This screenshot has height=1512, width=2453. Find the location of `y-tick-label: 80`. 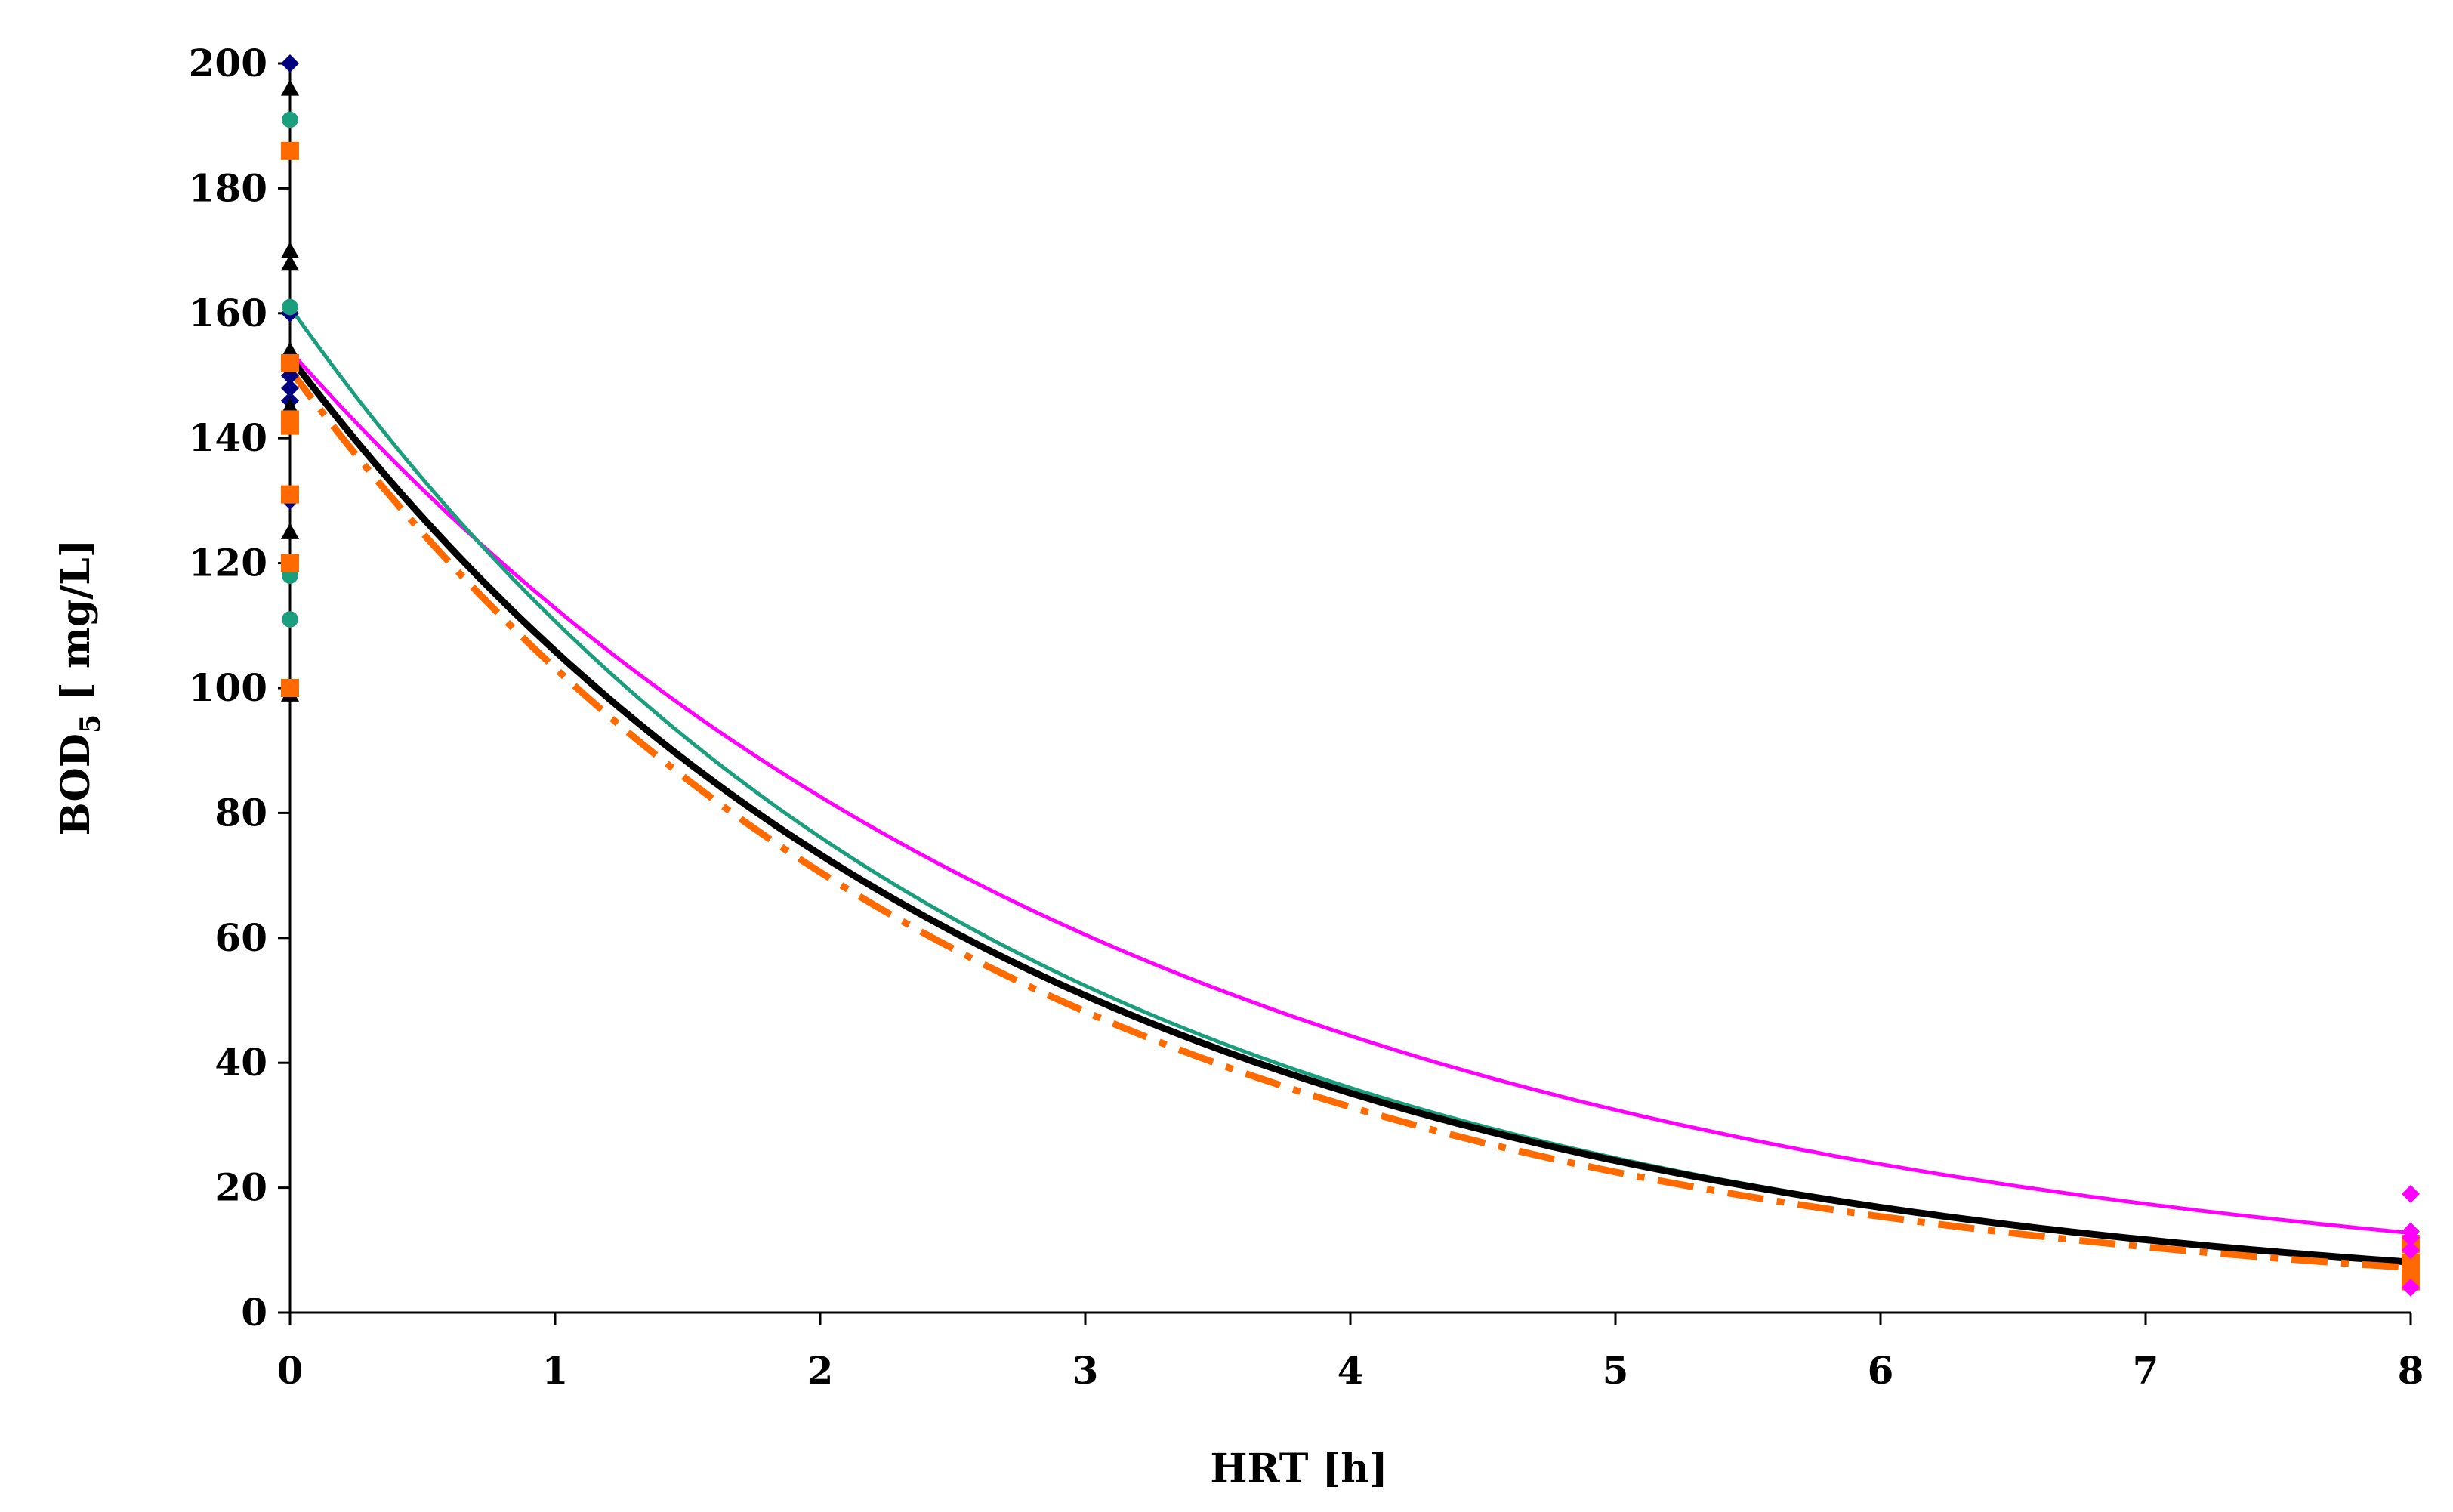

y-tick-label: 80 is located at coordinates (240, 812).